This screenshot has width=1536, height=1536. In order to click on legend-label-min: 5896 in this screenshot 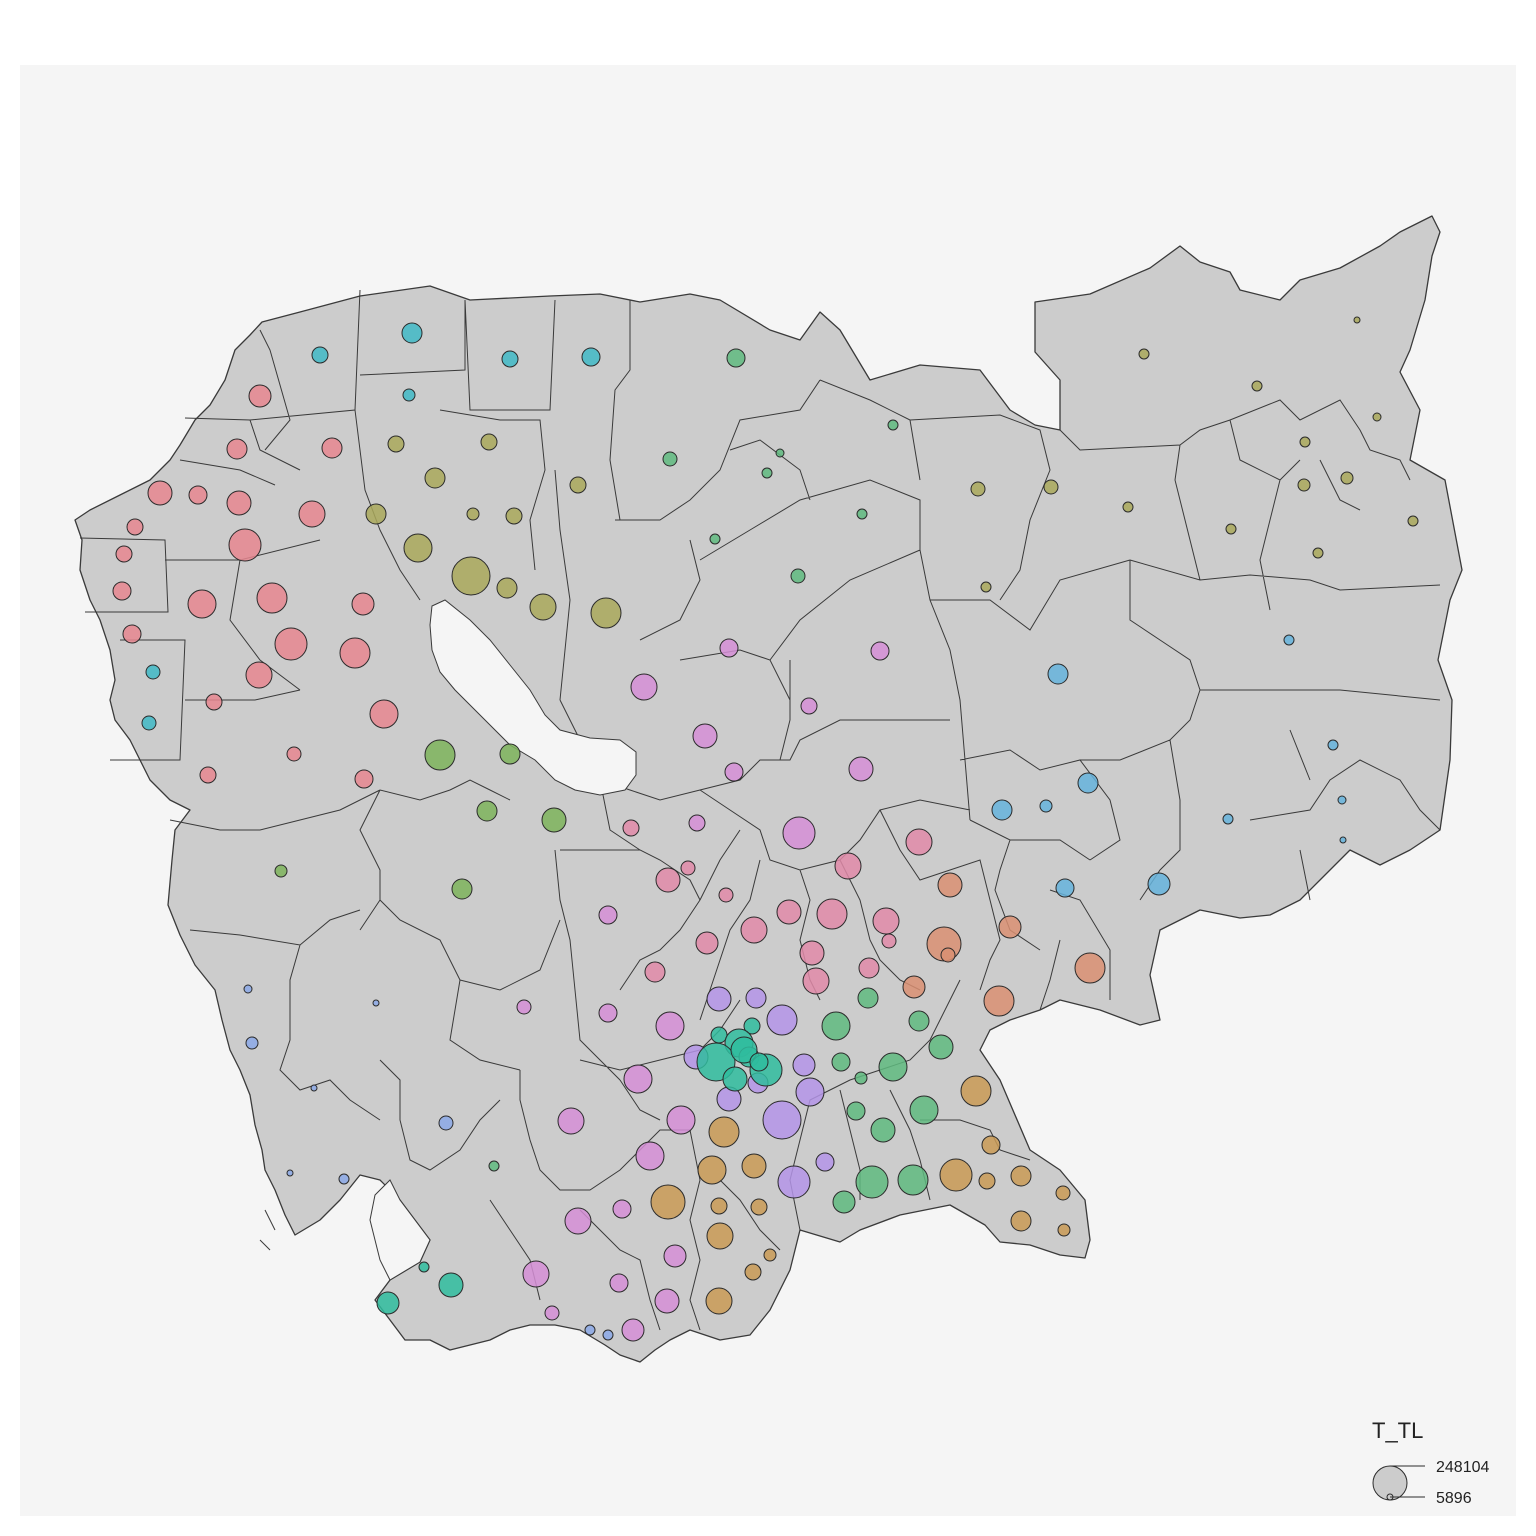, I will do `click(1454, 1498)`.